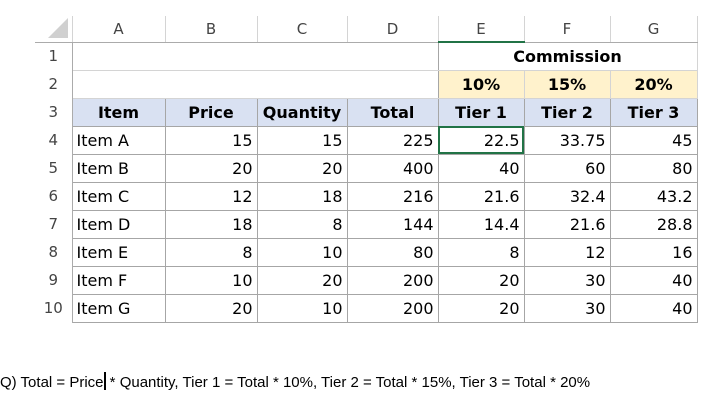  I want to click on table-cell: 216, so click(393, 196).